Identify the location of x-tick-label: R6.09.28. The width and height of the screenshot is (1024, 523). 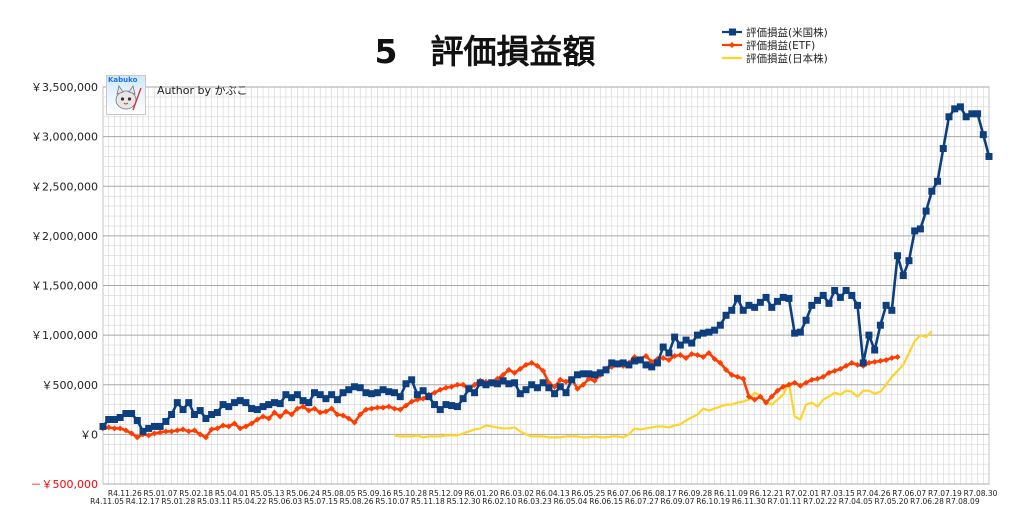
(695, 493).